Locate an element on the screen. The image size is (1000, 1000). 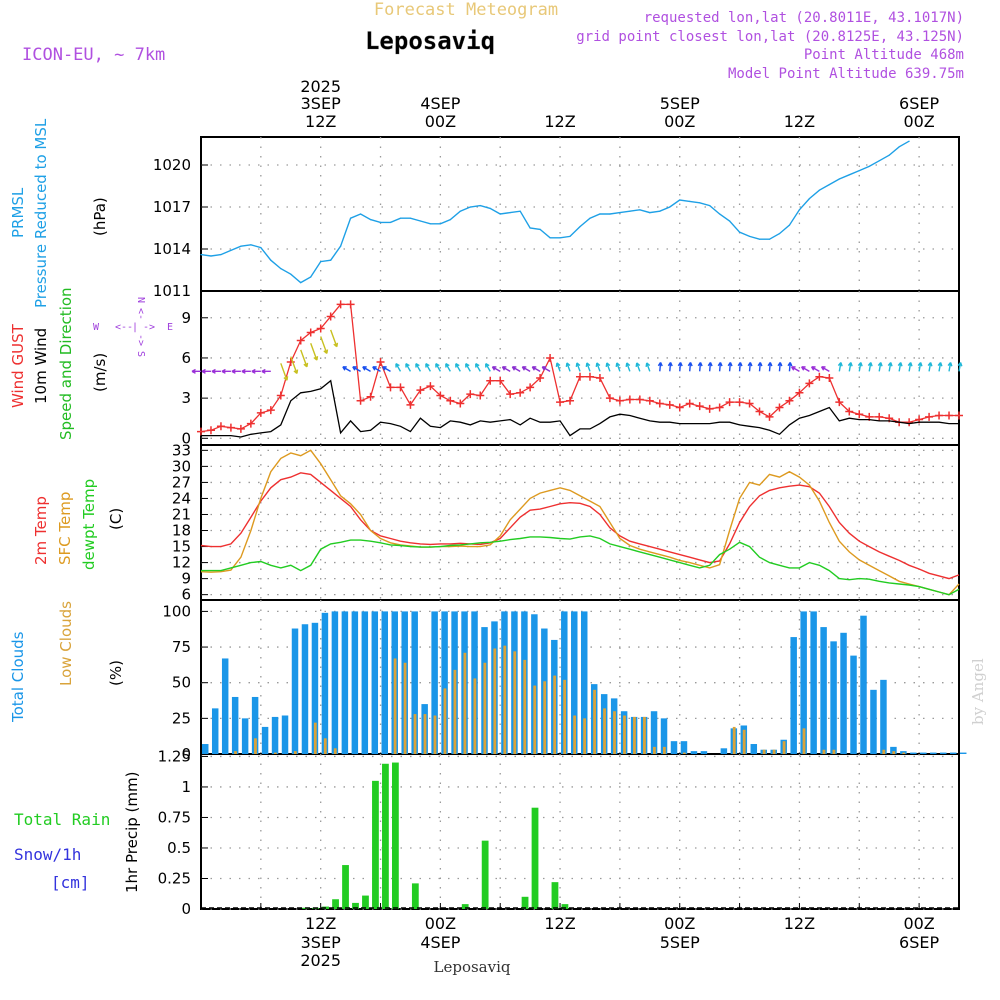
y-tick-label: 1014 is located at coordinates (172, 249).